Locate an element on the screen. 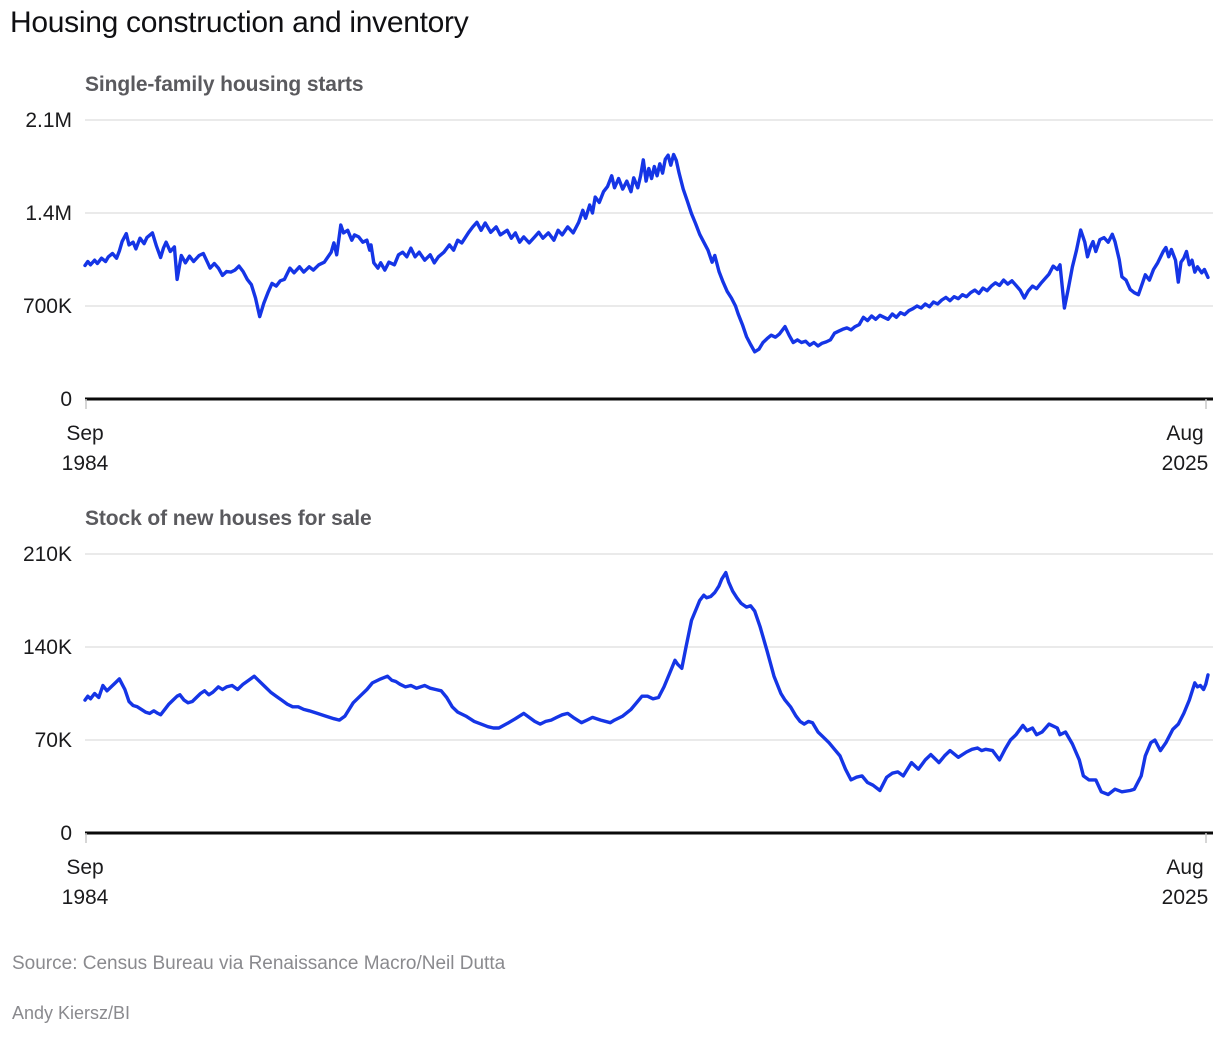 This screenshot has width=1220, height=1038. y-tick-label: 140K is located at coordinates (47, 647).